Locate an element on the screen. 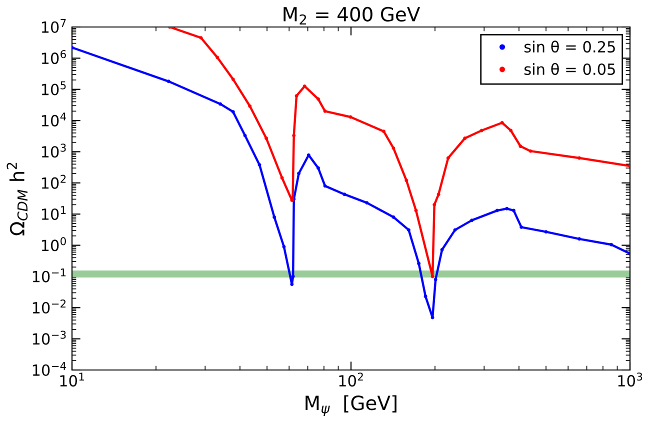 The image size is (649, 426). y-tick-label: 10$^{−1}$ is located at coordinates (49, 275).